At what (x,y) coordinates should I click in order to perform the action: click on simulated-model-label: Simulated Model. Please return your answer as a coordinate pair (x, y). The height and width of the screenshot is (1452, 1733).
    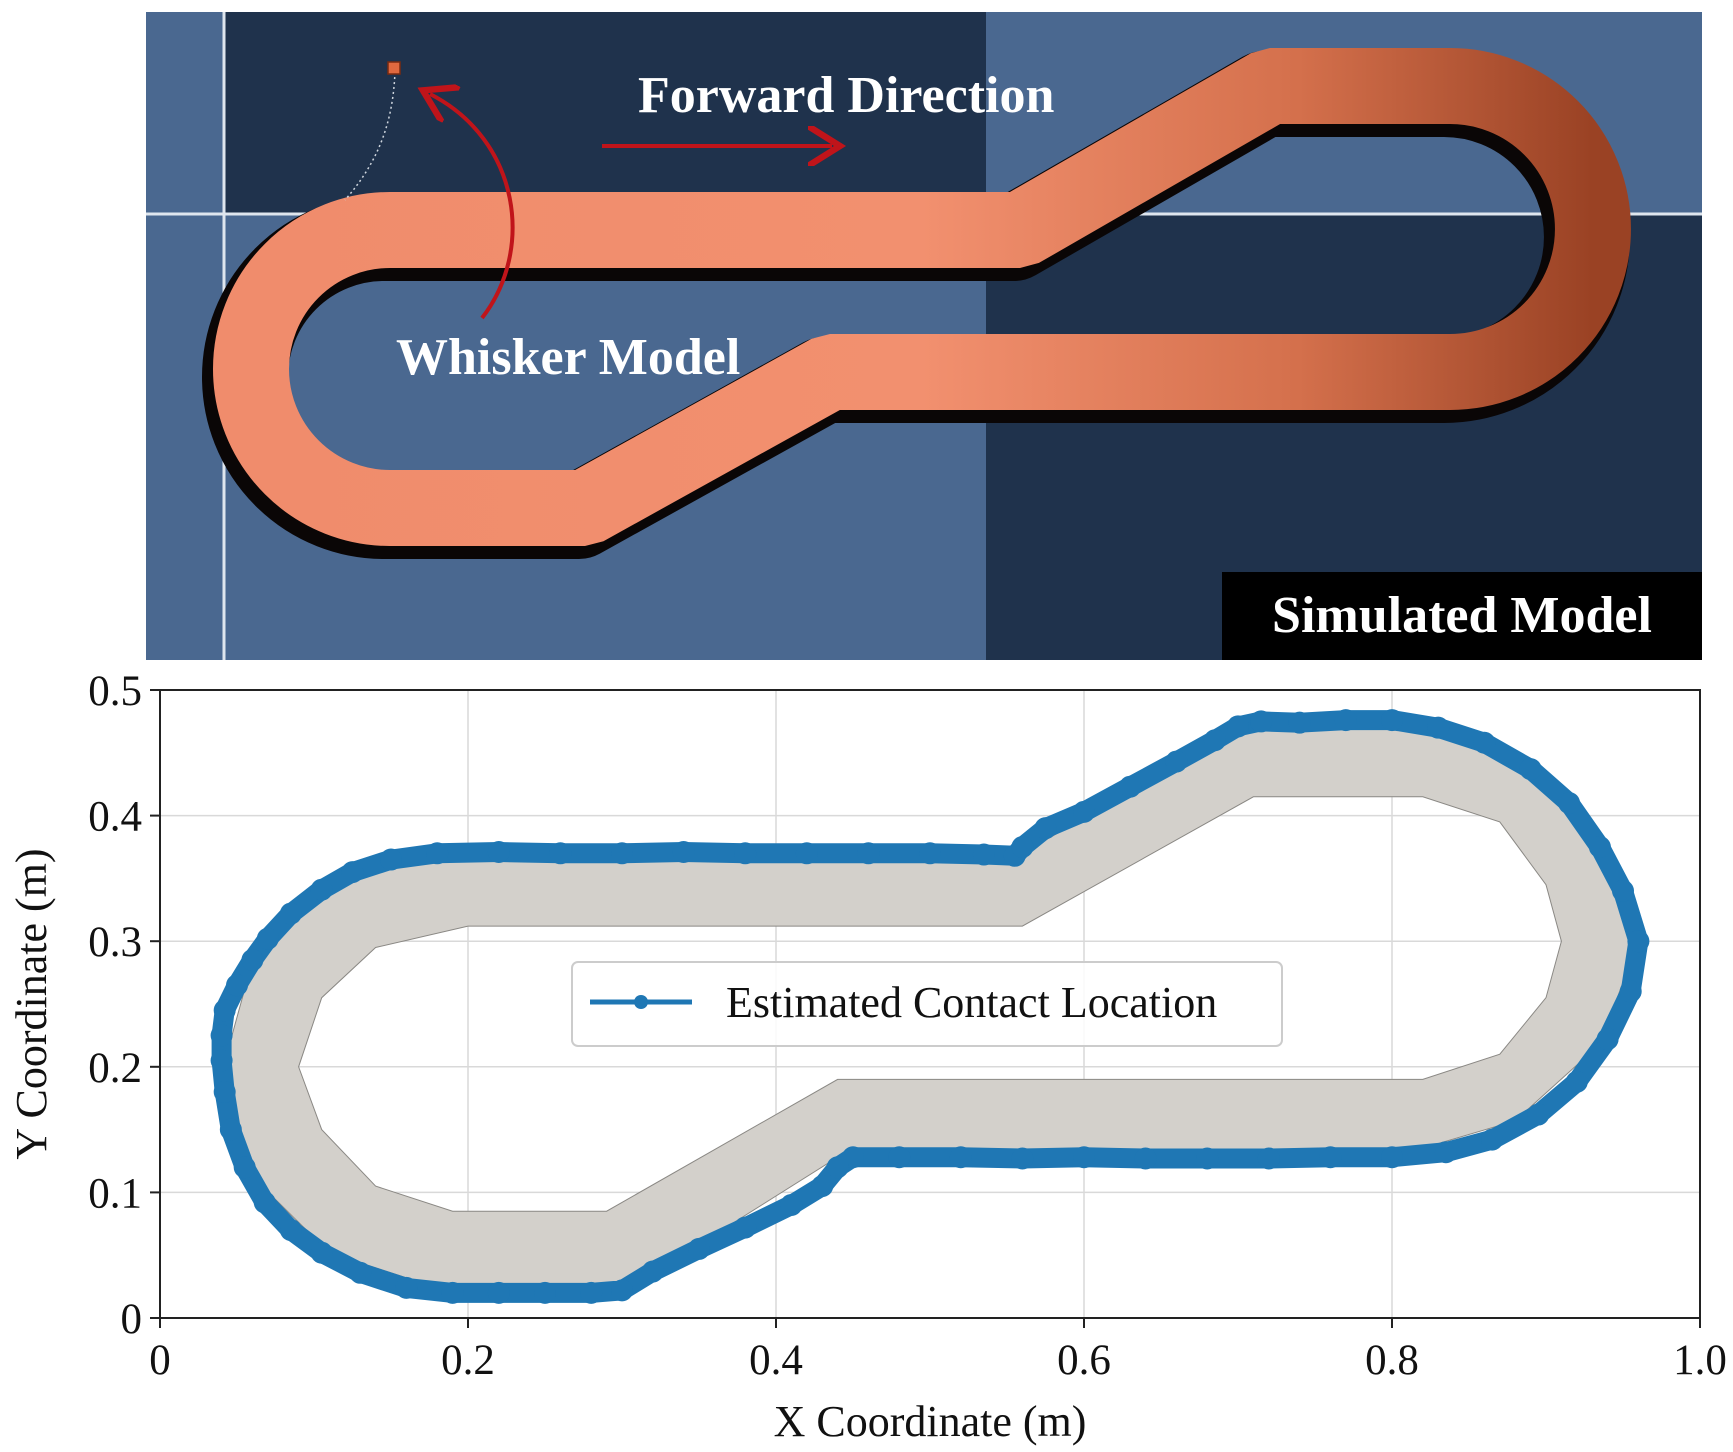
    Looking at the image, I should click on (1462, 615).